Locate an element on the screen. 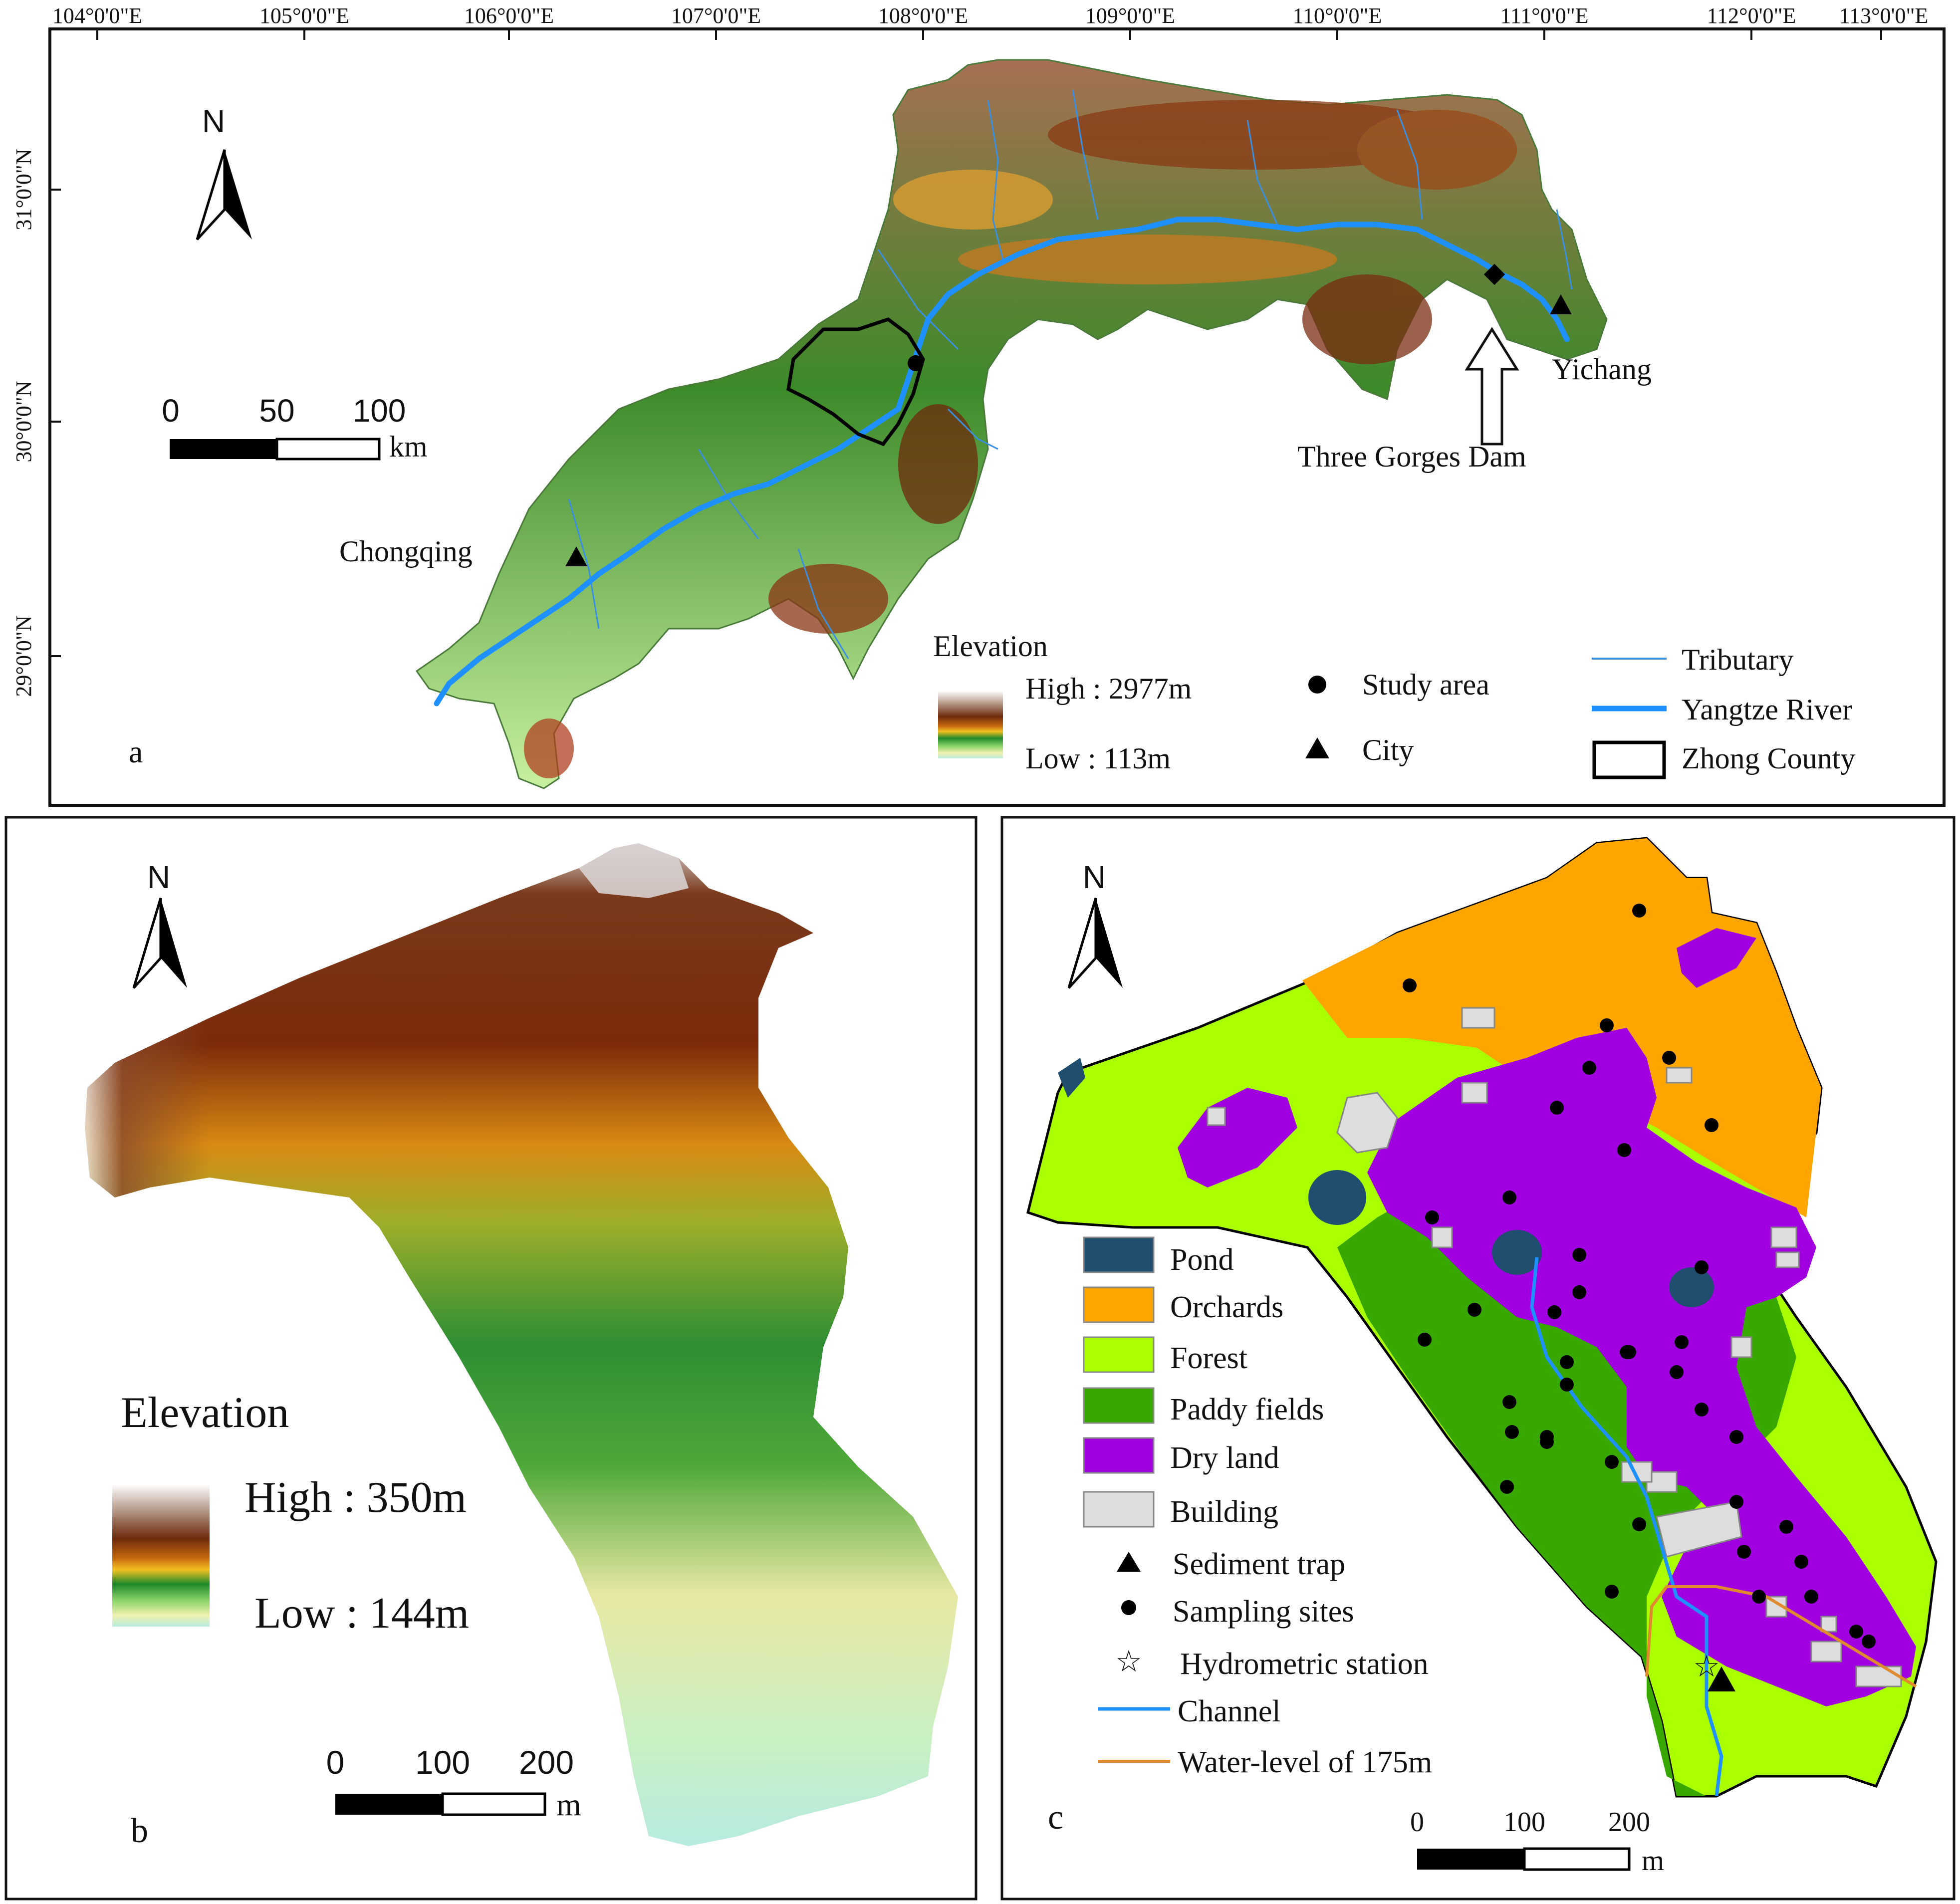  scale-tick-1: 100 is located at coordinates (442, 1762).